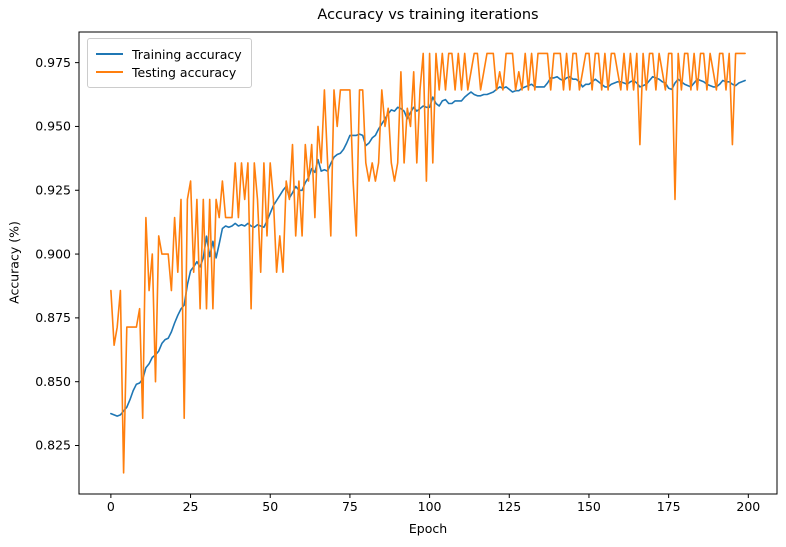  What do you see at coordinates (53, 381) in the screenshot?
I see `y-tick-label: 0.850` at bounding box center [53, 381].